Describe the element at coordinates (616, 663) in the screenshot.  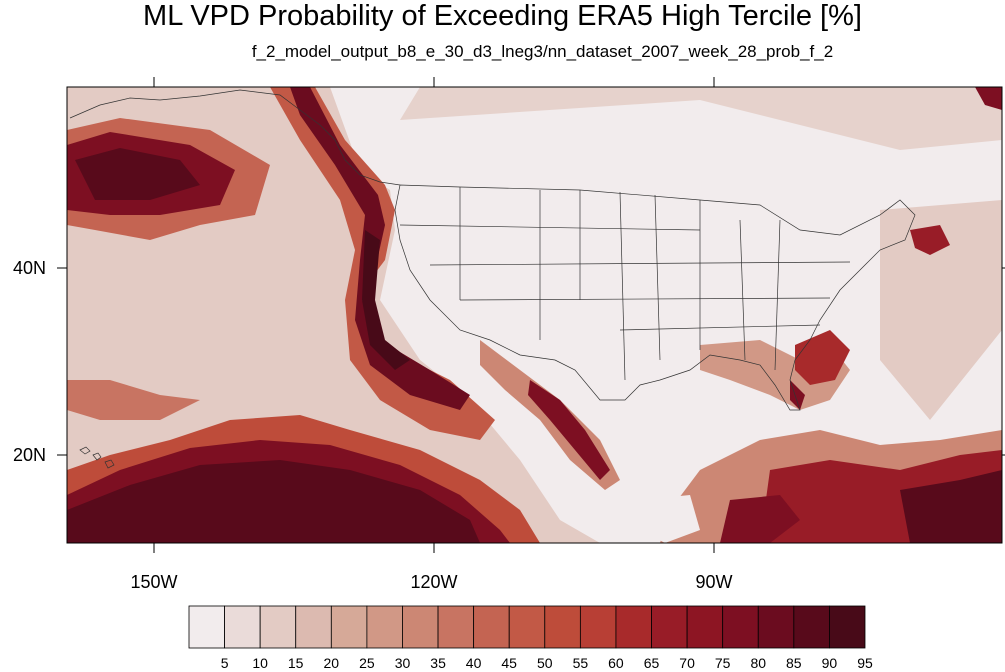
I see `colorbar-tick-label: 60` at that location.